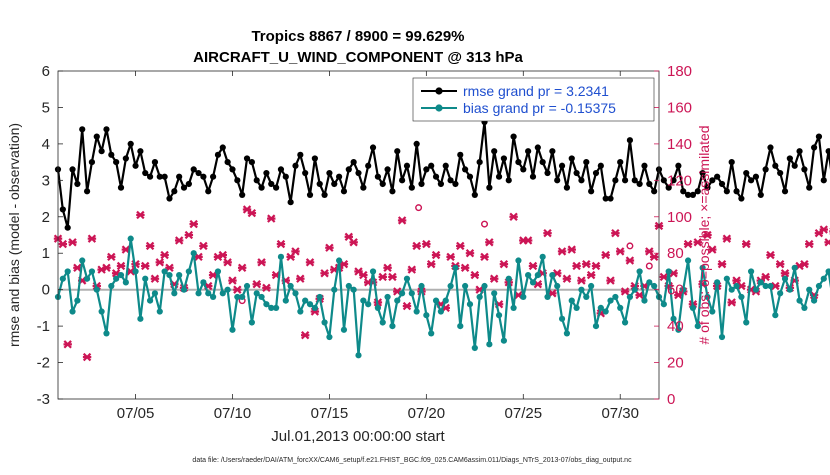 The image size is (830, 475). I want to click on y-right-tick-label: 40, so click(675, 326).